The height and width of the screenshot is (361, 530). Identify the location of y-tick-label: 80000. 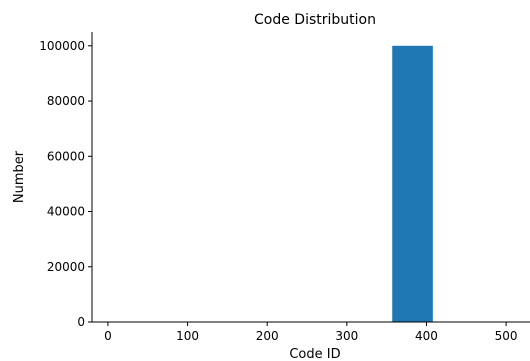
(66, 101).